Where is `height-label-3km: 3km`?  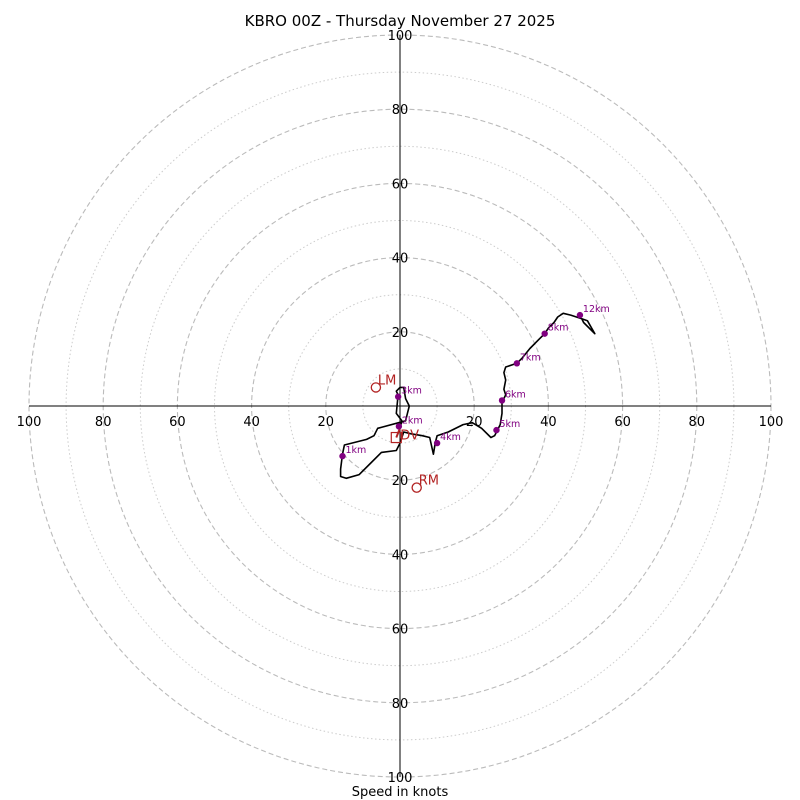 height-label-3km: 3km is located at coordinates (411, 391).